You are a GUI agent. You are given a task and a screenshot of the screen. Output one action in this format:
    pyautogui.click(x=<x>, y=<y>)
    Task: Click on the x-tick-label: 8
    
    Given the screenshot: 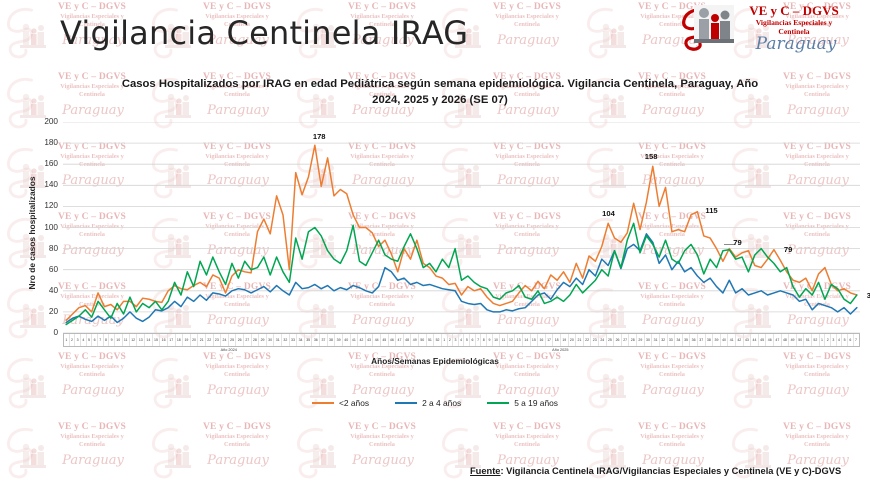 What is the action you would take?
    pyautogui.click(x=484, y=340)
    